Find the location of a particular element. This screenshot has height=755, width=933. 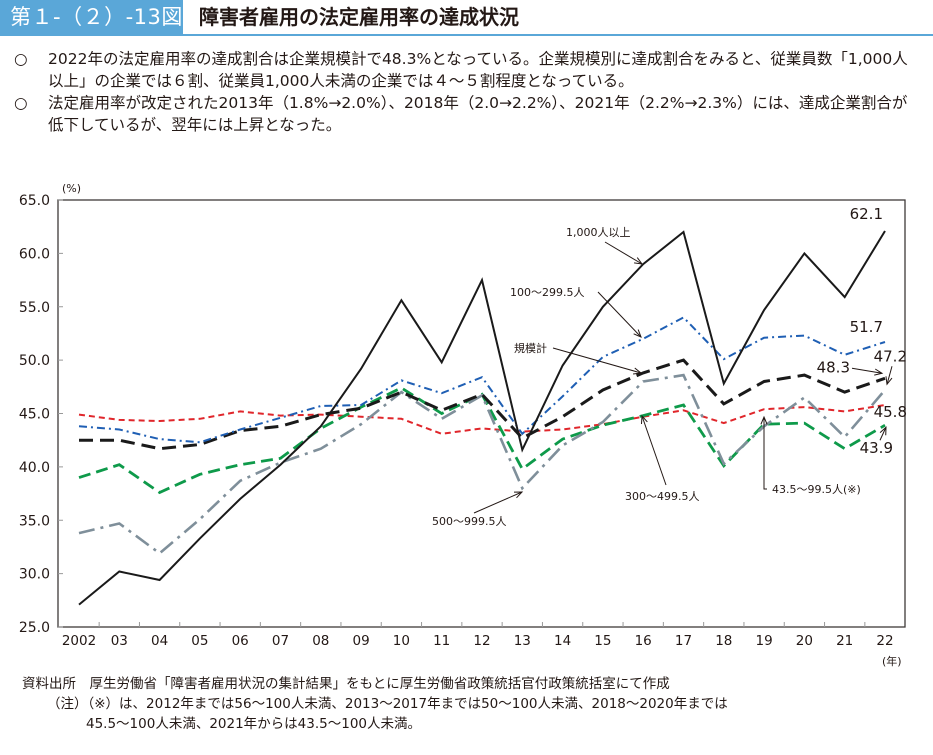

x-tick-label: 07 is located at coordinates (280, 641).